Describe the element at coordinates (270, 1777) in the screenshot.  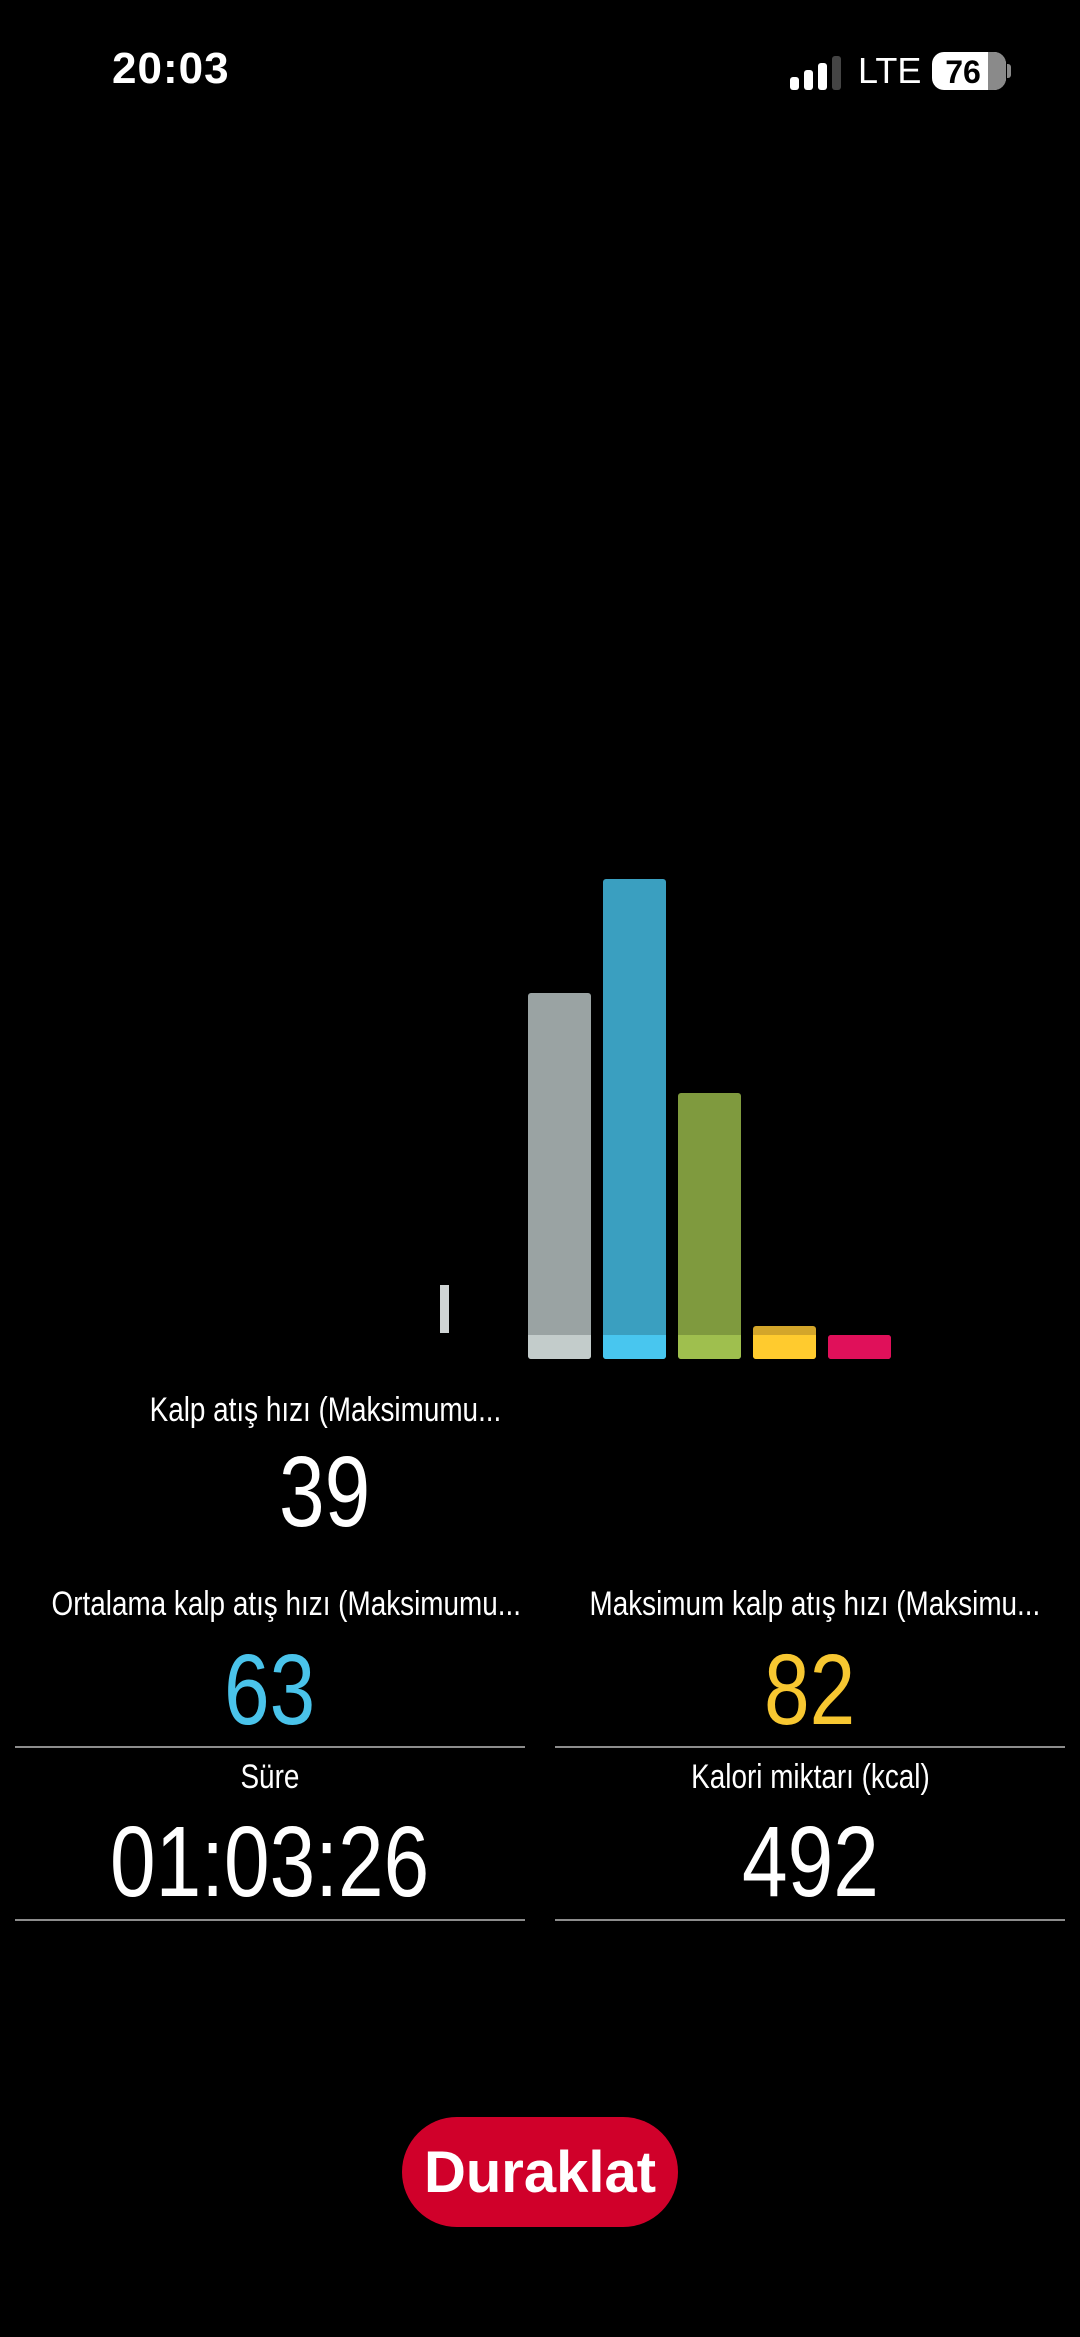
I see `duration-label: Süre` at that location.